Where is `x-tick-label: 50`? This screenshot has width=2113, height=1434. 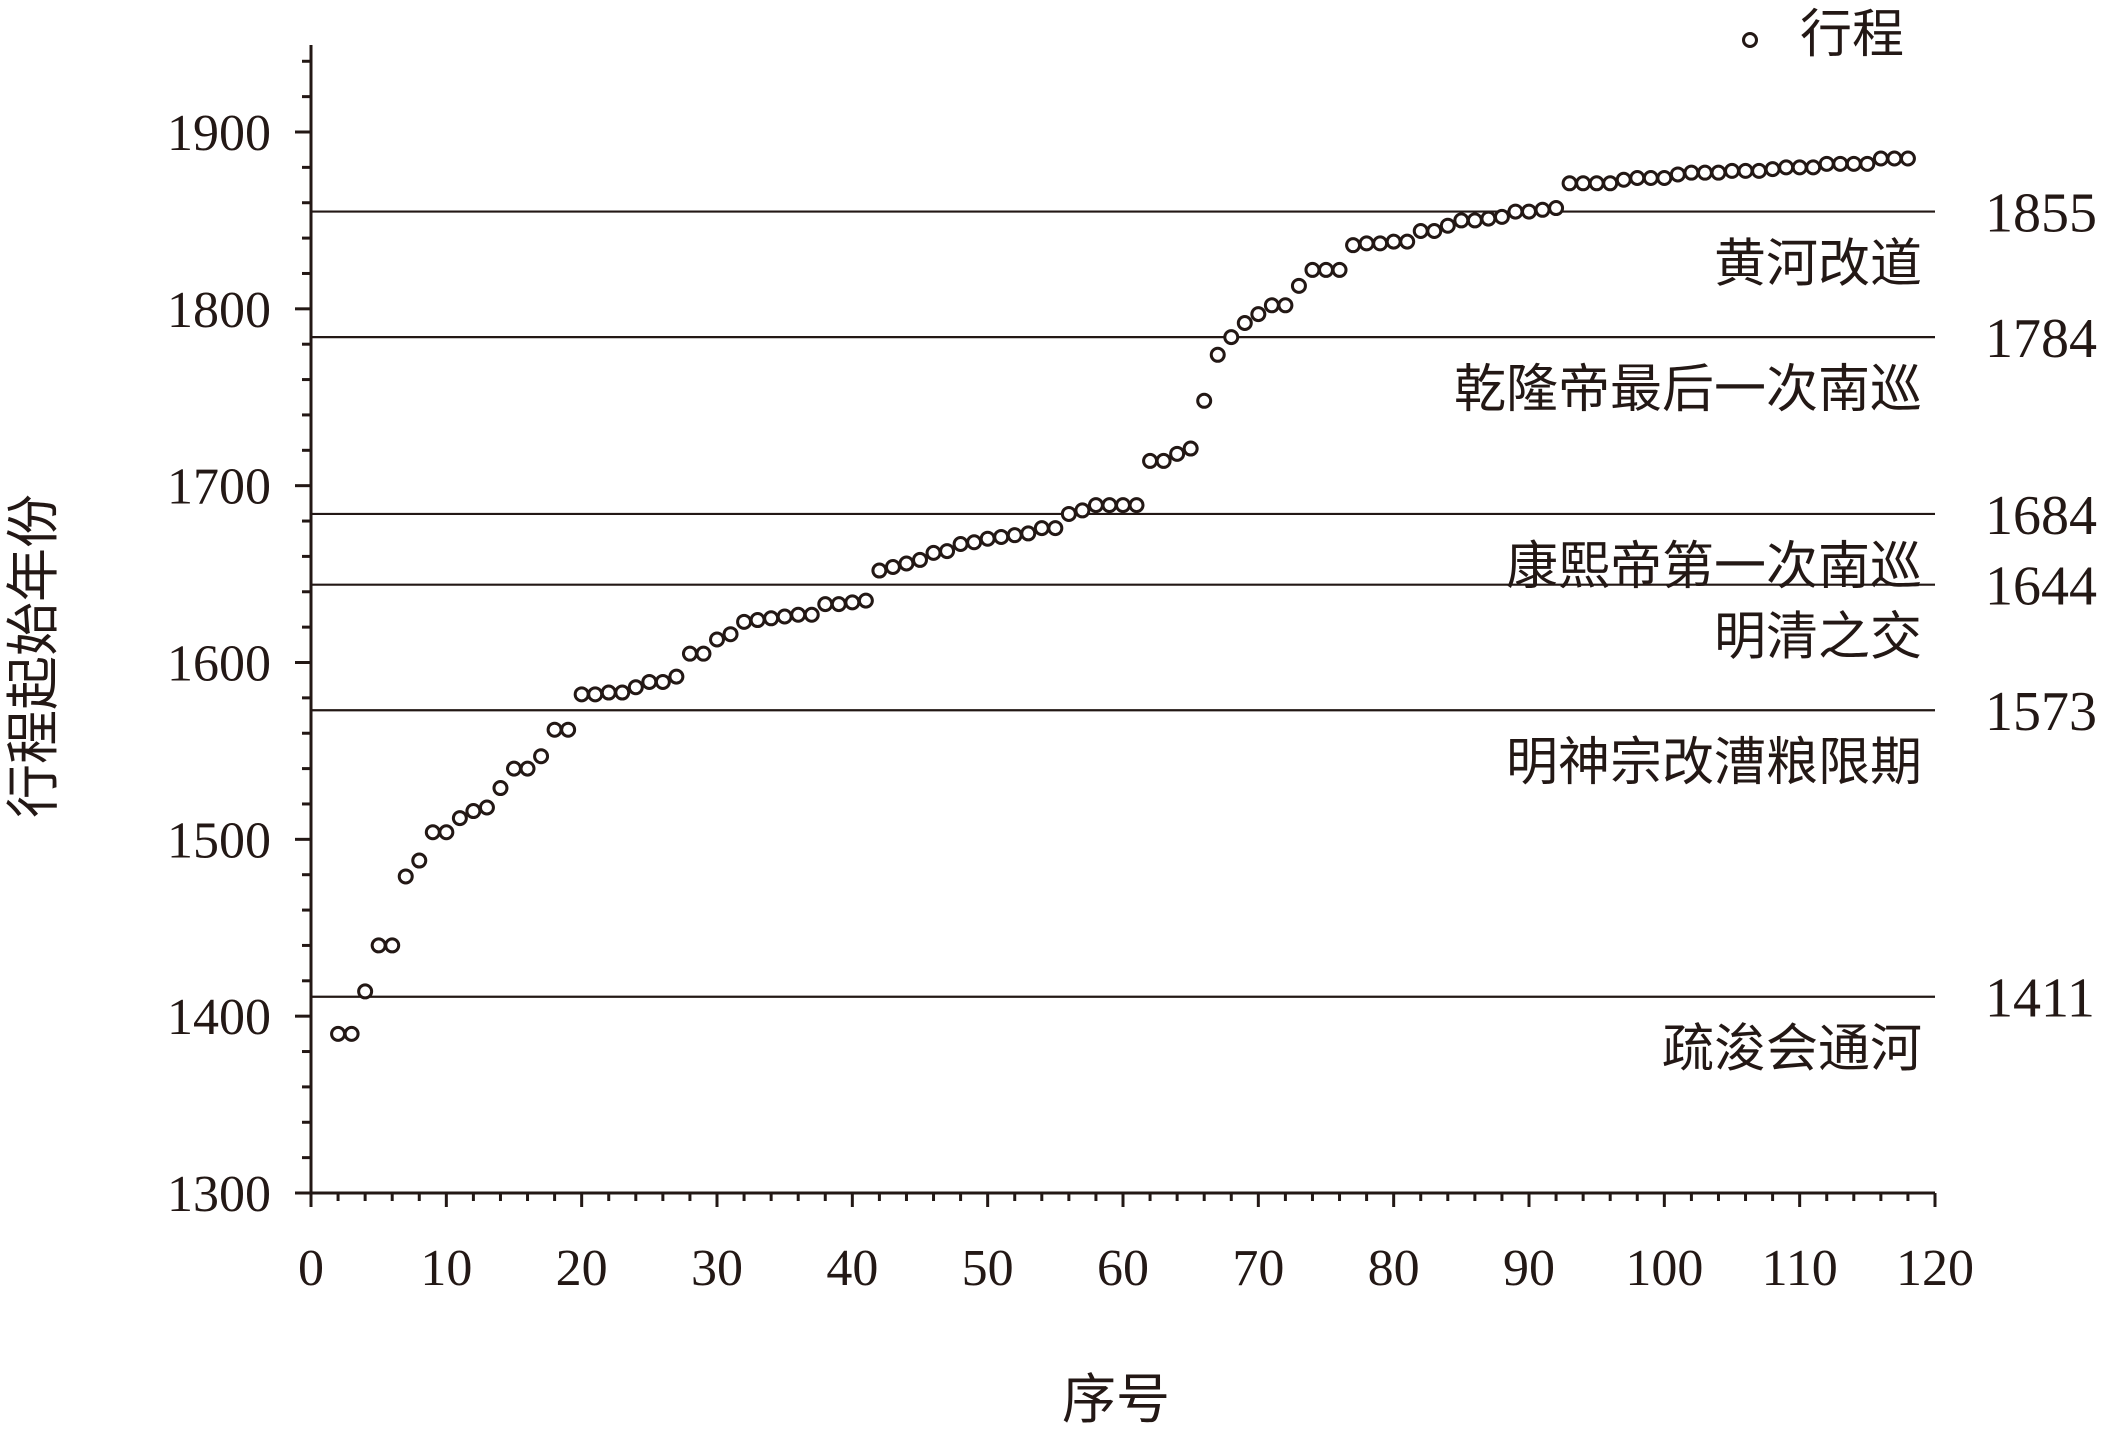
x-tick-label: 50 is located at coordinates (988, 1268).